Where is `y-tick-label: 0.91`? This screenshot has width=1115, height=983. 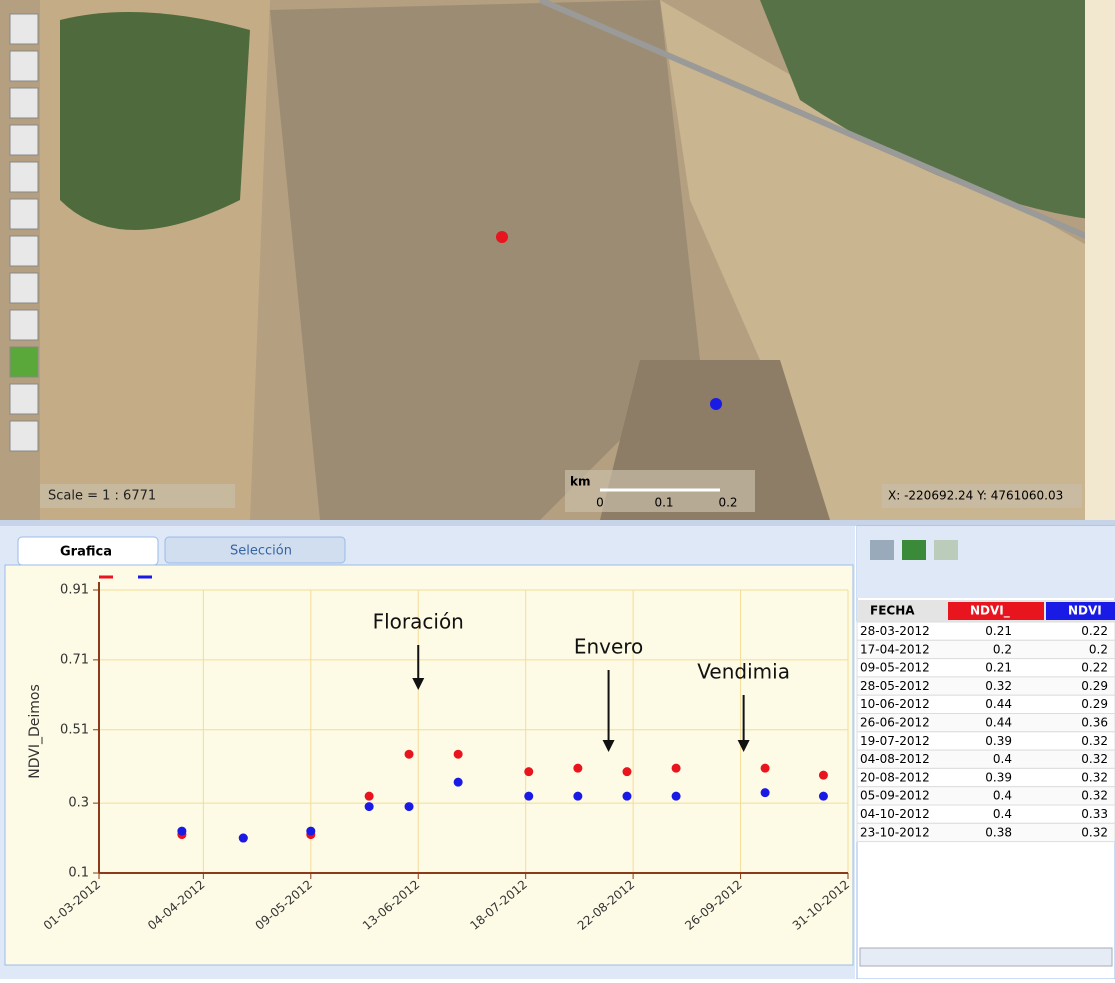
y-tick-label: 0.91 is located at coordinates (74, 590).